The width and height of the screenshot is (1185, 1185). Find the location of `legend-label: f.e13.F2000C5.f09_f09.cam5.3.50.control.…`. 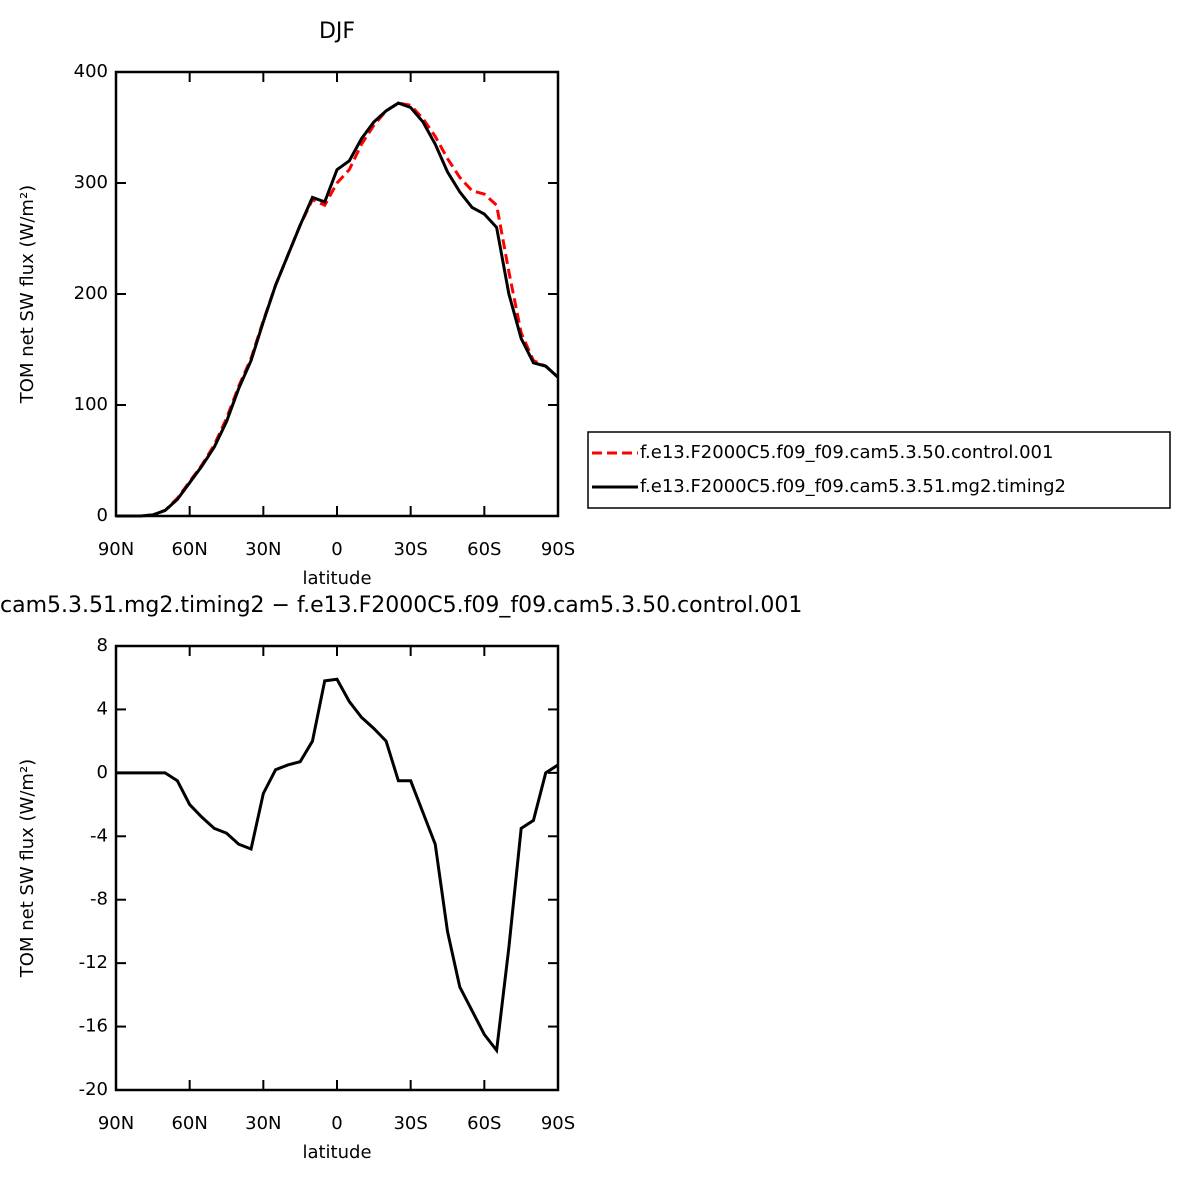

legend-label: f.e13.F2000C5.f09_f09.cam5.3.50.control.… is located at coordinates (846, 452).